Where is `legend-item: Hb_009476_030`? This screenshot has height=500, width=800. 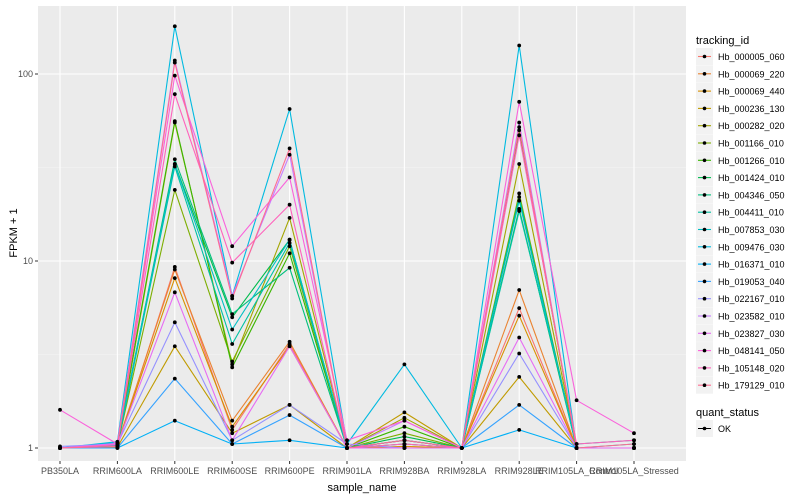
legend-item: Hb_009476_030 is located at coordinates (740, 247).